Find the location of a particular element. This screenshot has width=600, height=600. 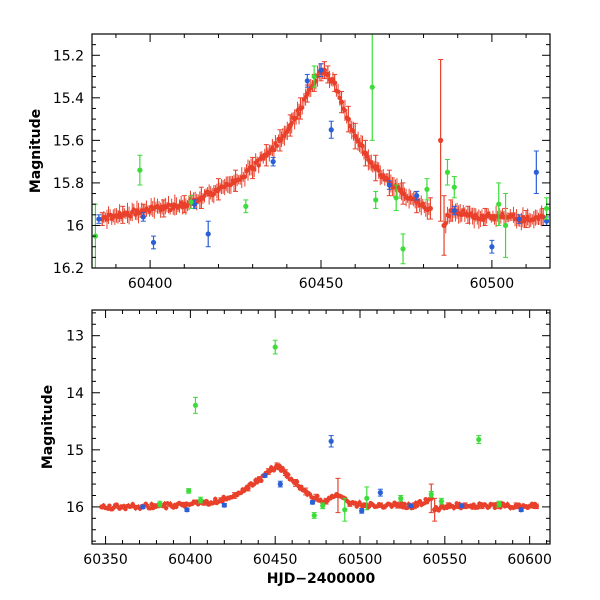

x-tick-label: 60400 is located at coordinates (190, 560).